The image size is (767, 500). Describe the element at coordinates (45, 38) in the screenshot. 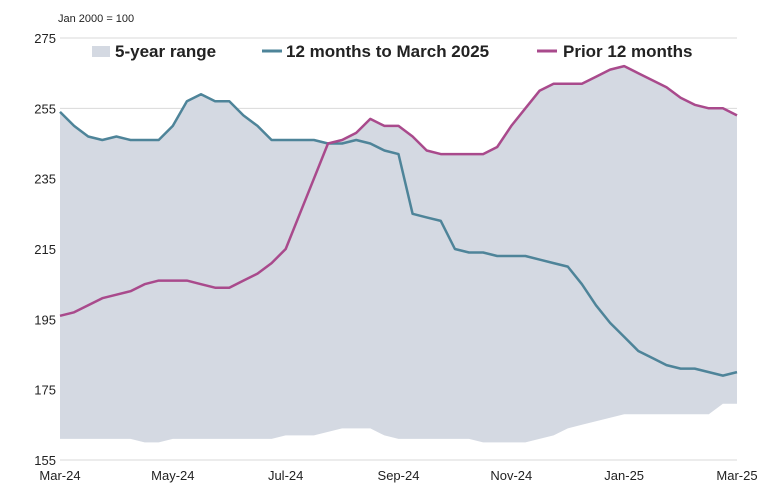

I see `y-tick-label-6: 275` at that location.